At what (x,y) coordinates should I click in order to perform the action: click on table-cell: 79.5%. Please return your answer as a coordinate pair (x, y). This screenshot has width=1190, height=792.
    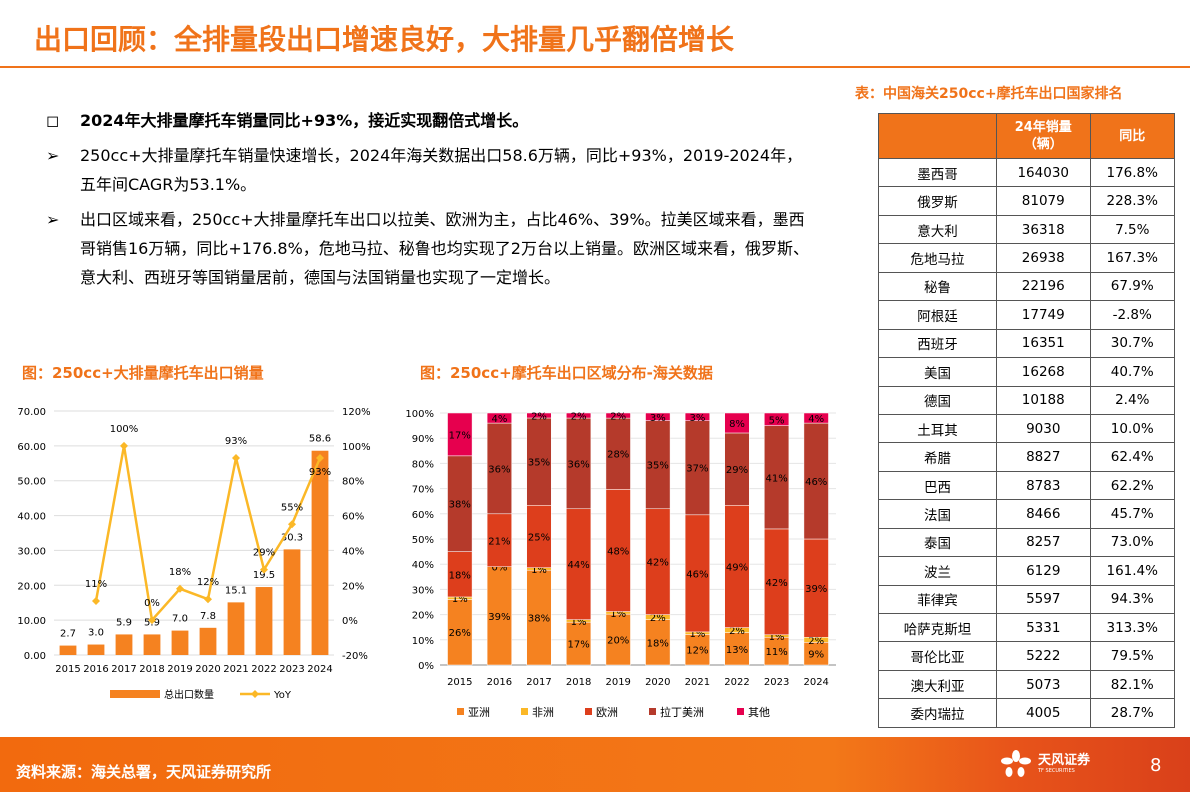
    Looking at the image, I should click on (1132, 656).